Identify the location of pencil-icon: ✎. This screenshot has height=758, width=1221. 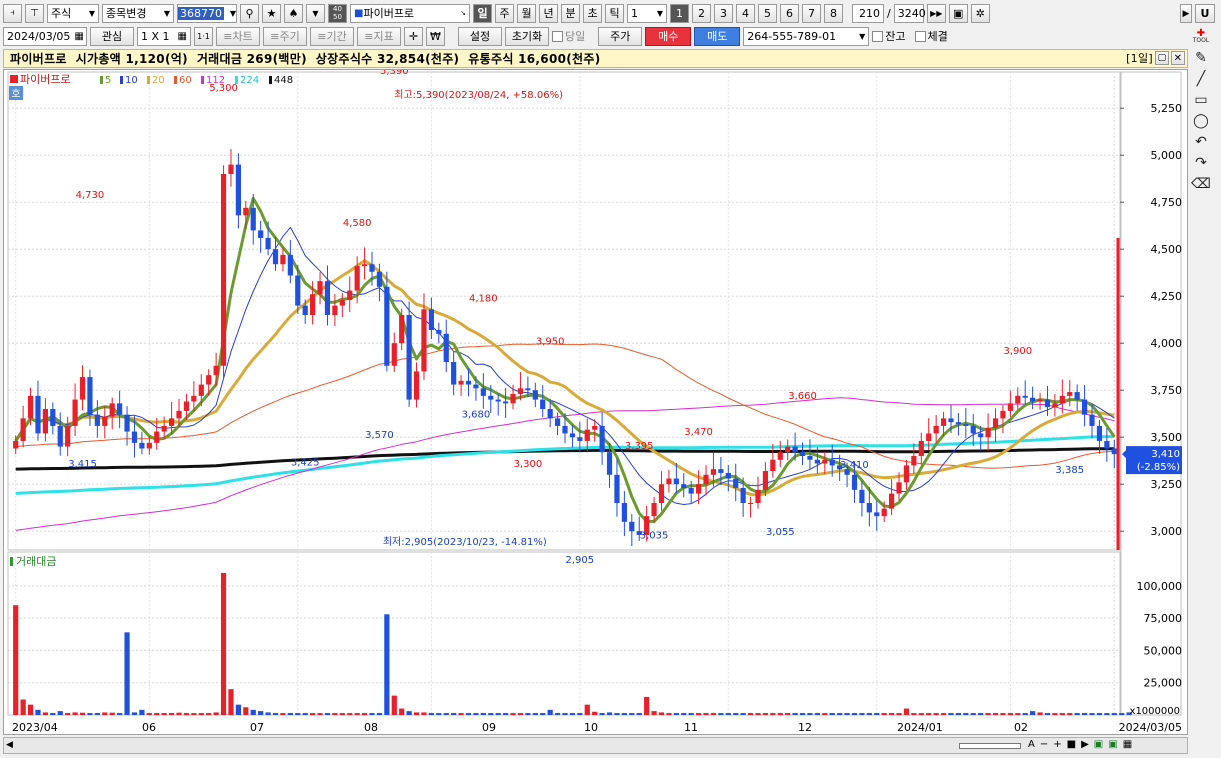
(1201, 57).